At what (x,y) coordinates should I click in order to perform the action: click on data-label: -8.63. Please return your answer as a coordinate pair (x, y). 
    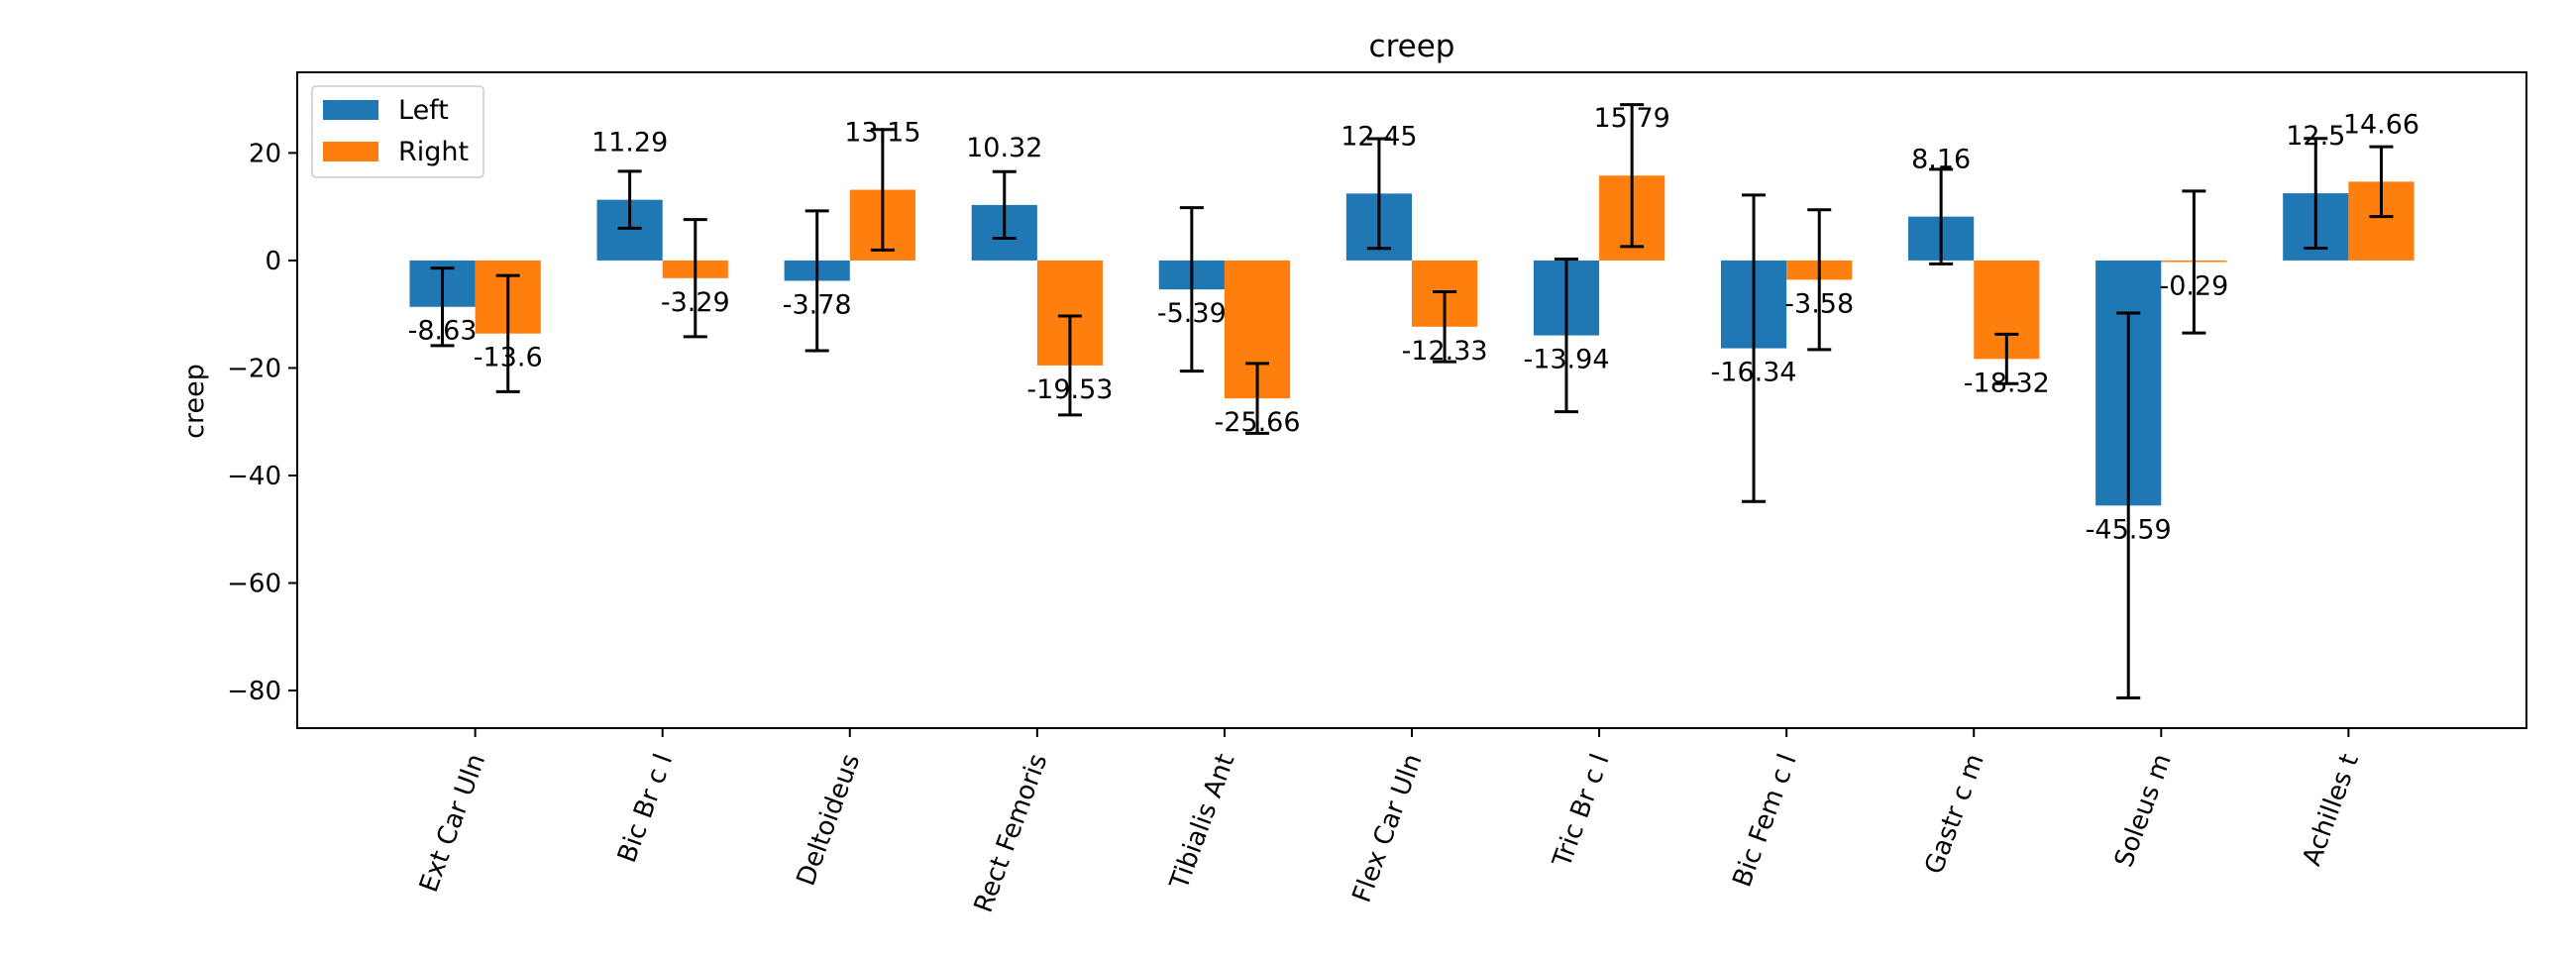
    Looking at the image, I should click on (443, 331).